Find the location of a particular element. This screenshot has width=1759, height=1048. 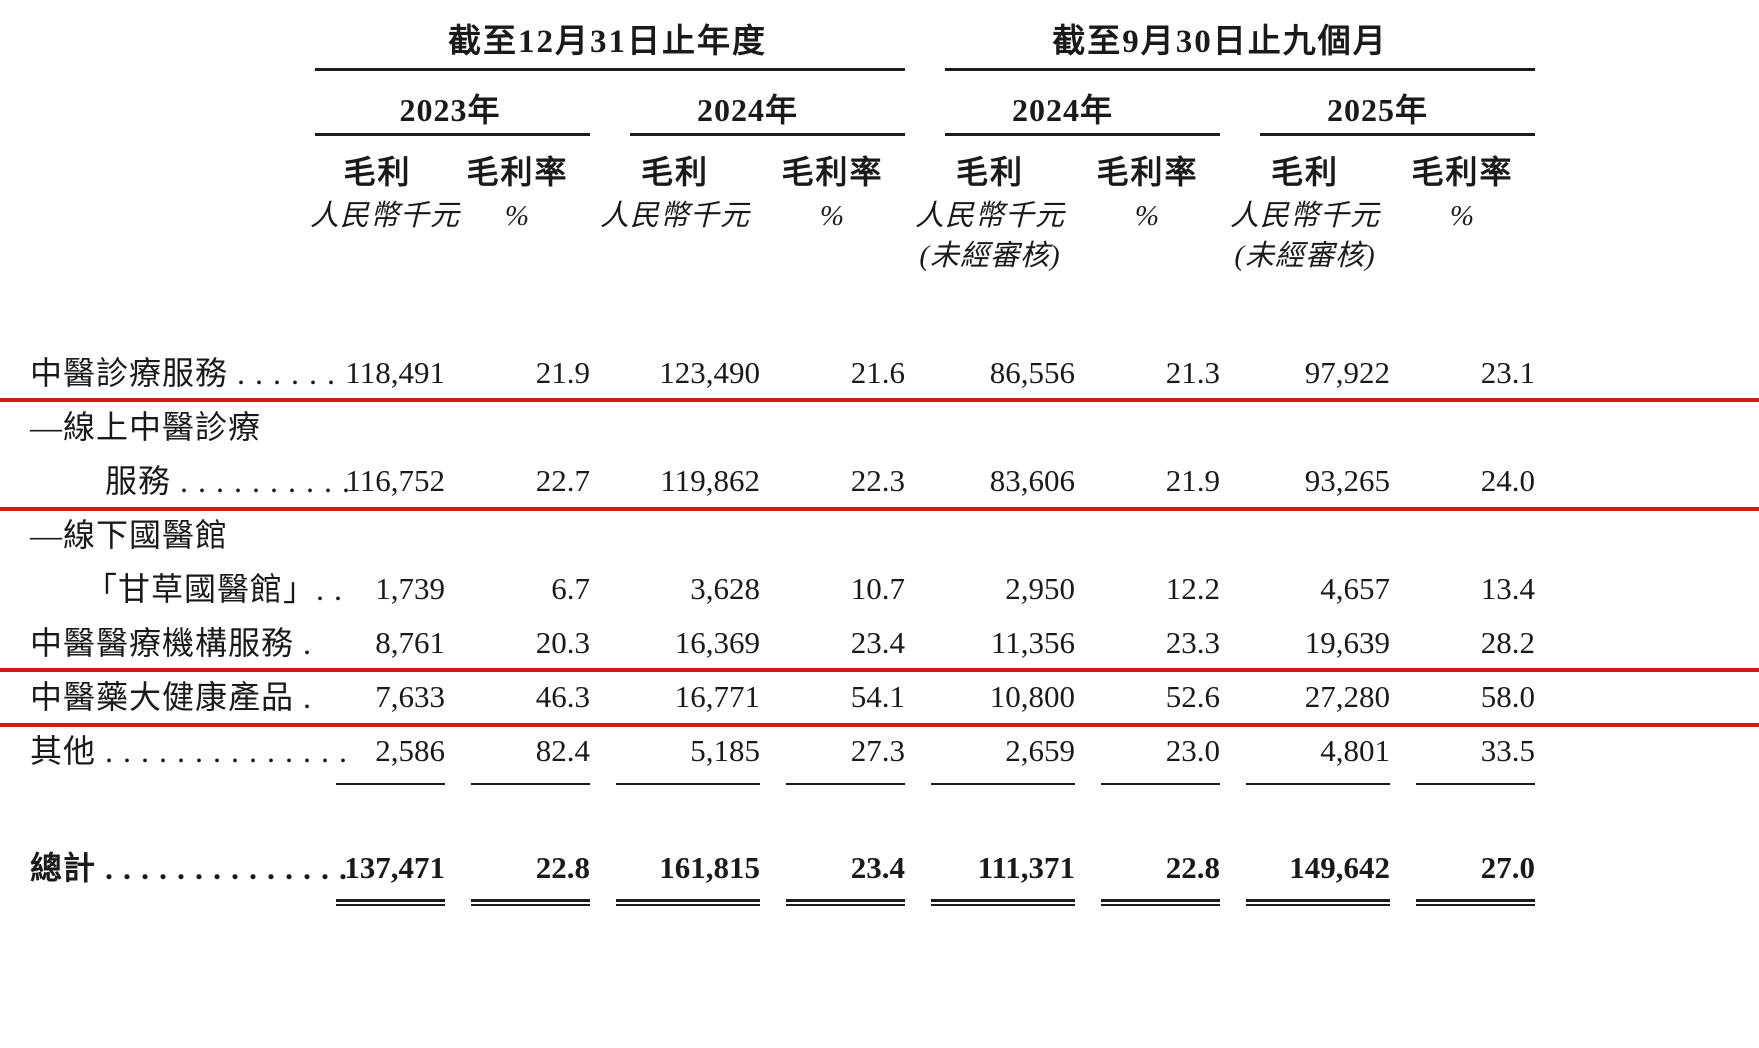

measure-header-row: 毛利 毛利率 毛利 毛利率 毛利 毛利率 毛利 毛利率 is located at coordinates (782, 172).